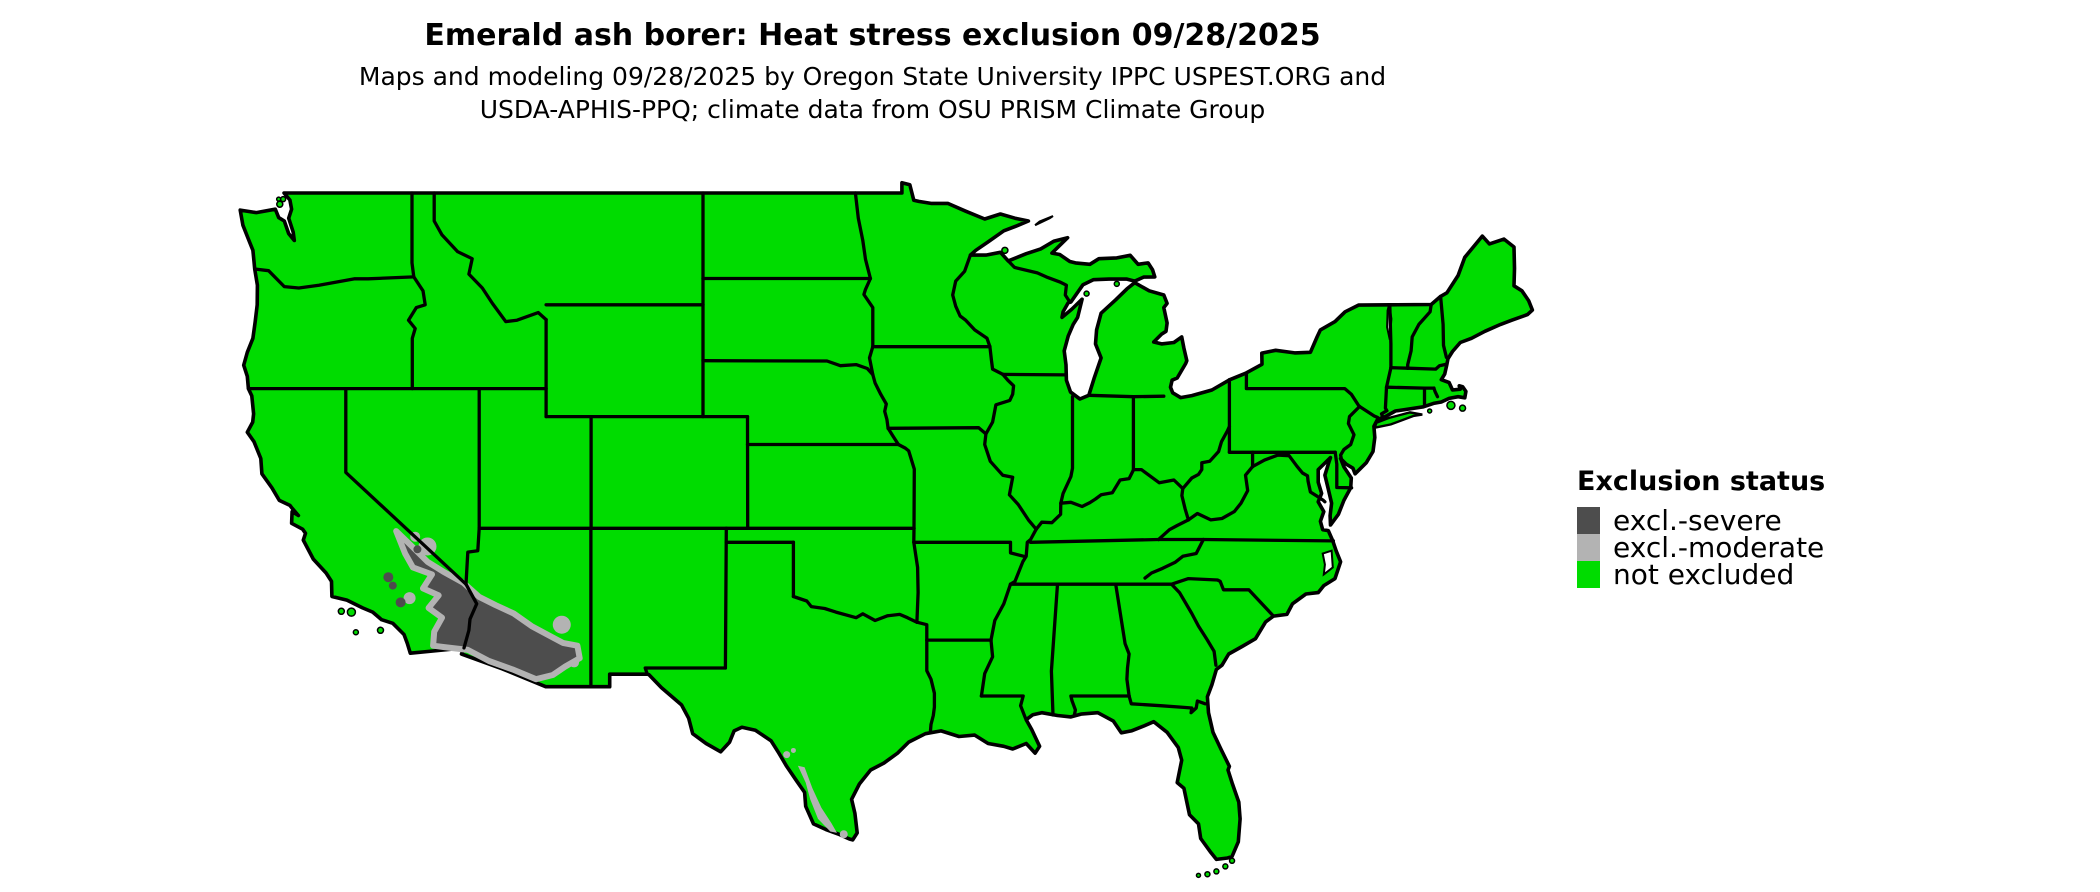 The image size is (2100, 892). What do you see at coordinates (1719, 547) in the screenshot?
I see `moderate-label: excl.-moderate` at bounding box center [1719, 547].